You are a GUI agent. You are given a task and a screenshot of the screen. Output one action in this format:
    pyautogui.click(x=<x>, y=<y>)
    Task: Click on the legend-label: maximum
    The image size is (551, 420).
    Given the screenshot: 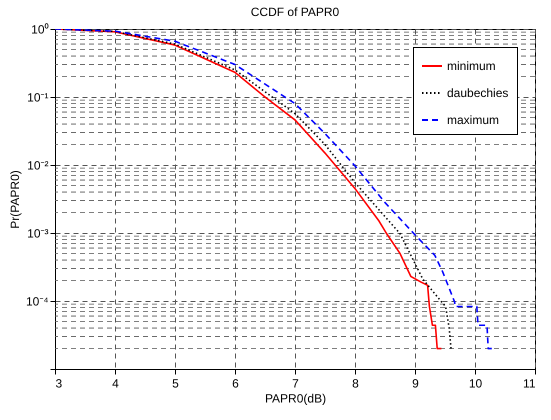 What is the action you would take?
    pyautogui.click(x=473, y=120)
    